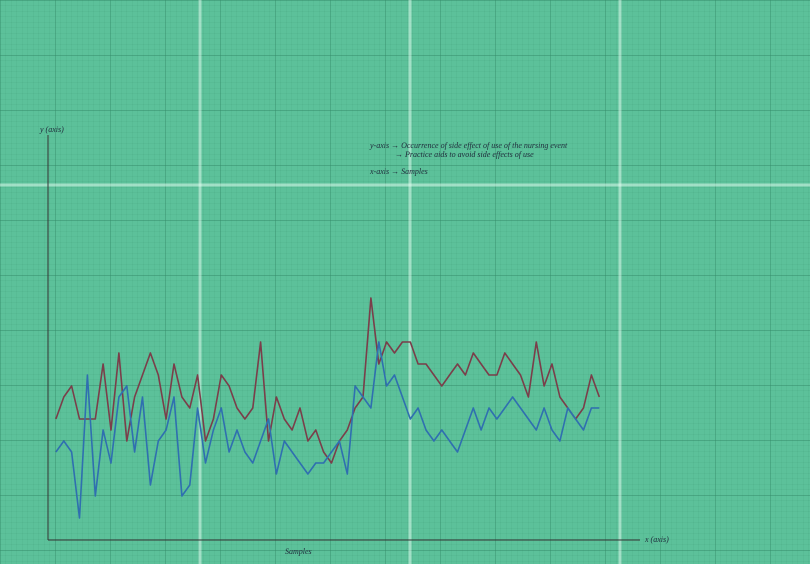 This screenshot has width=810, height=564. I want to click on x-title: Samples, so click(298, 551).